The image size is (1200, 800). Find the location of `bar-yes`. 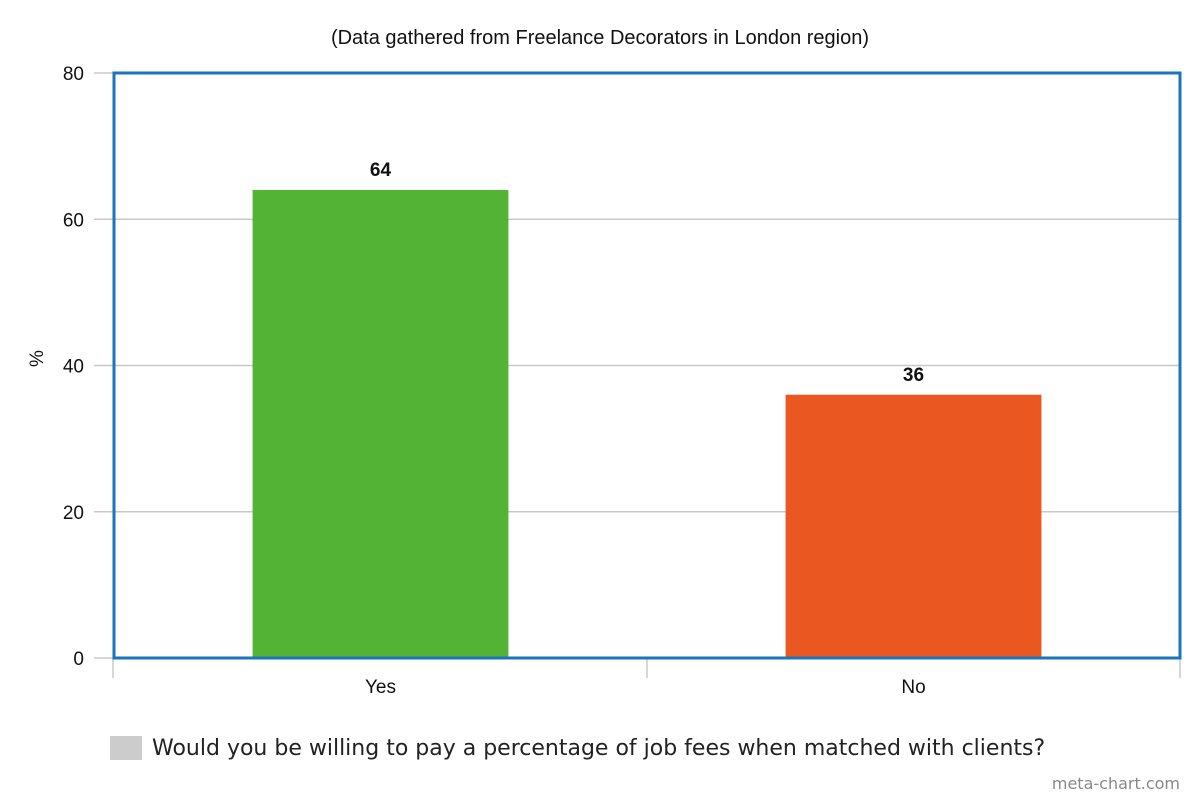

bar-yes is located at coordinates (380, 424).